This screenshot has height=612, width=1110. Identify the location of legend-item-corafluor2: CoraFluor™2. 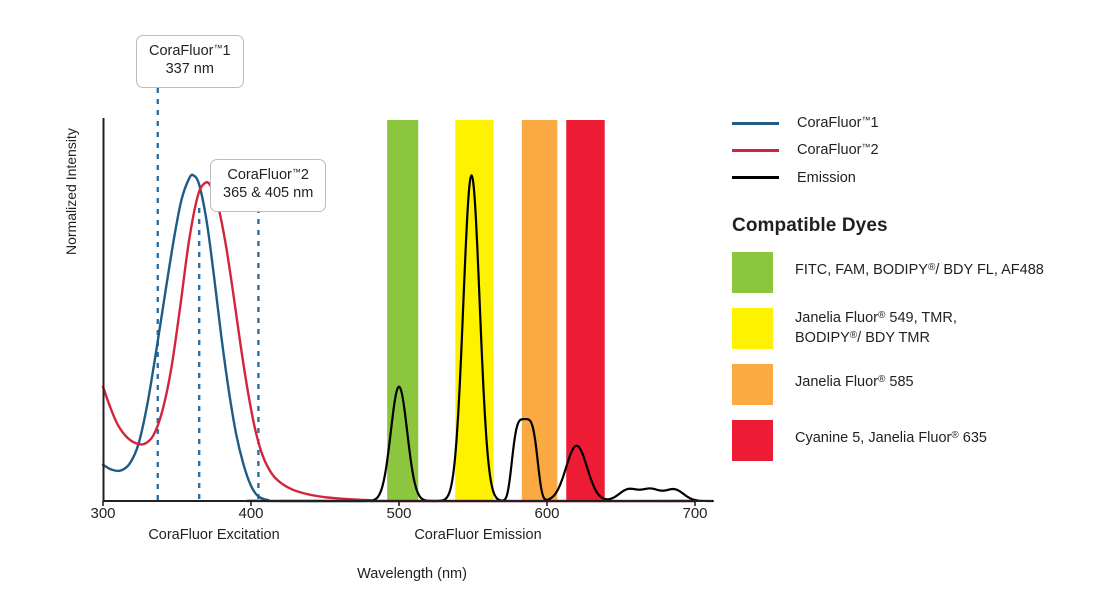
(917, 150).